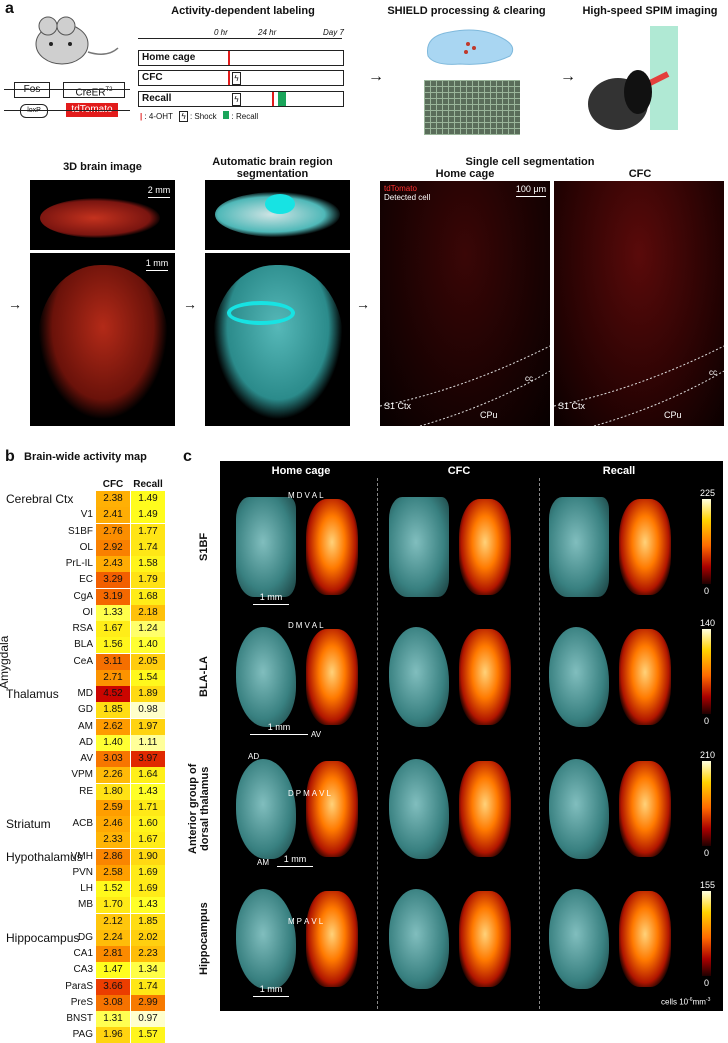 The width and height of the screenshot is (728, 1043). Describe the element at coordinates (236, 99) in the screenshot. I see `shock-marker: ϟ` at that location.